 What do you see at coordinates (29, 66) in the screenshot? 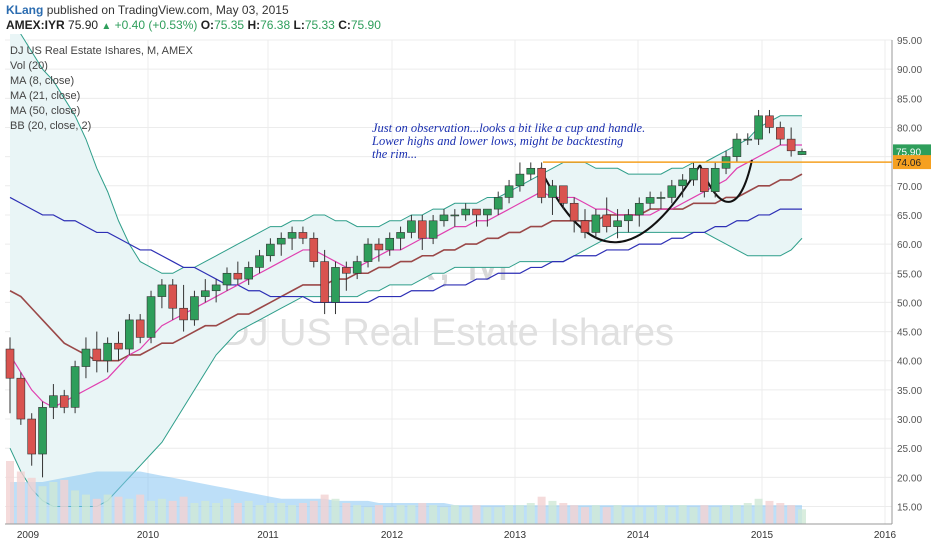
I see `legend-item-vol: Vol (20)` at bounding box center [29, 66].